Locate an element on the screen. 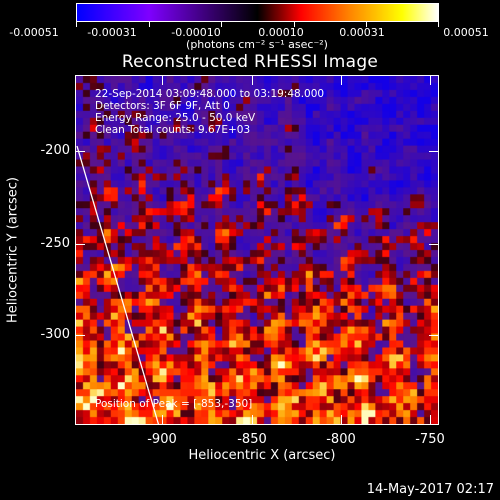  x-tick-label-3: -750 is located at coordinates (430, 439).